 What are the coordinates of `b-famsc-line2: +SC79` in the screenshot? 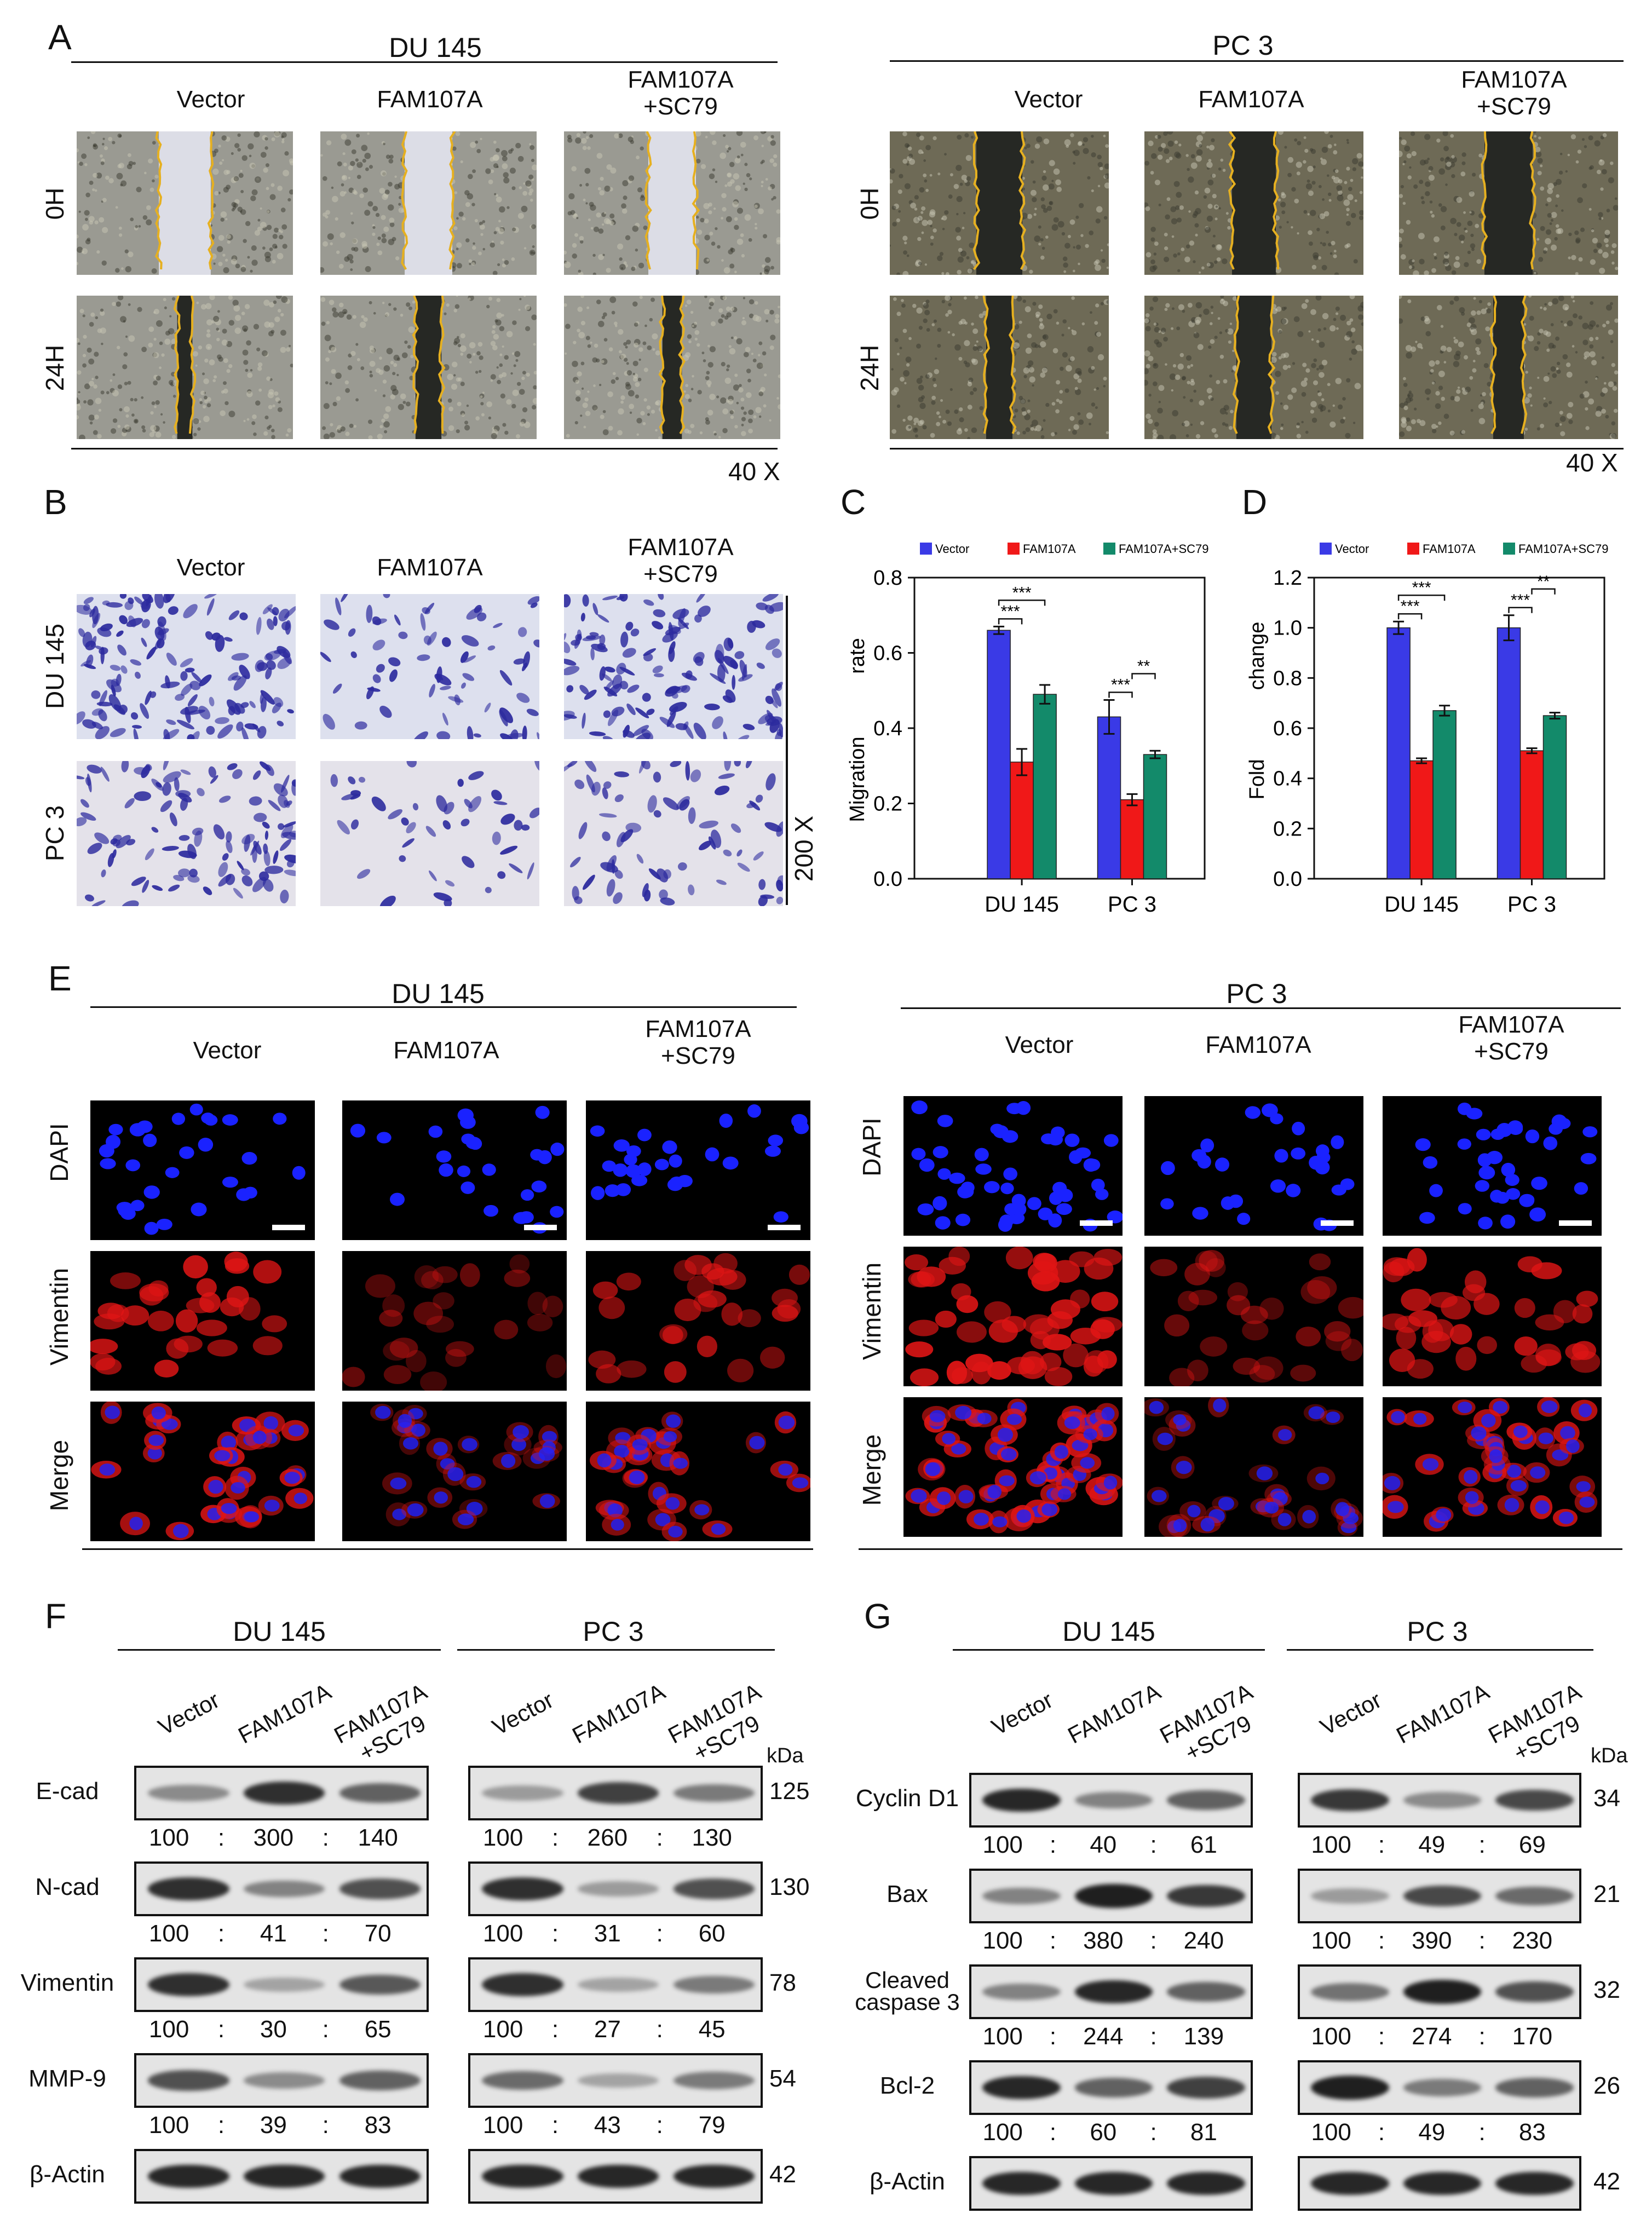 It's located at (680, 574).